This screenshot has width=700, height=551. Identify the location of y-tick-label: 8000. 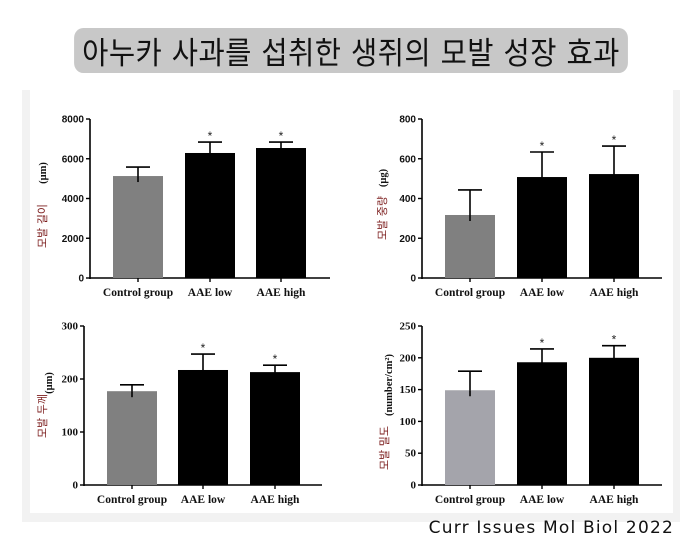
(73, 120).